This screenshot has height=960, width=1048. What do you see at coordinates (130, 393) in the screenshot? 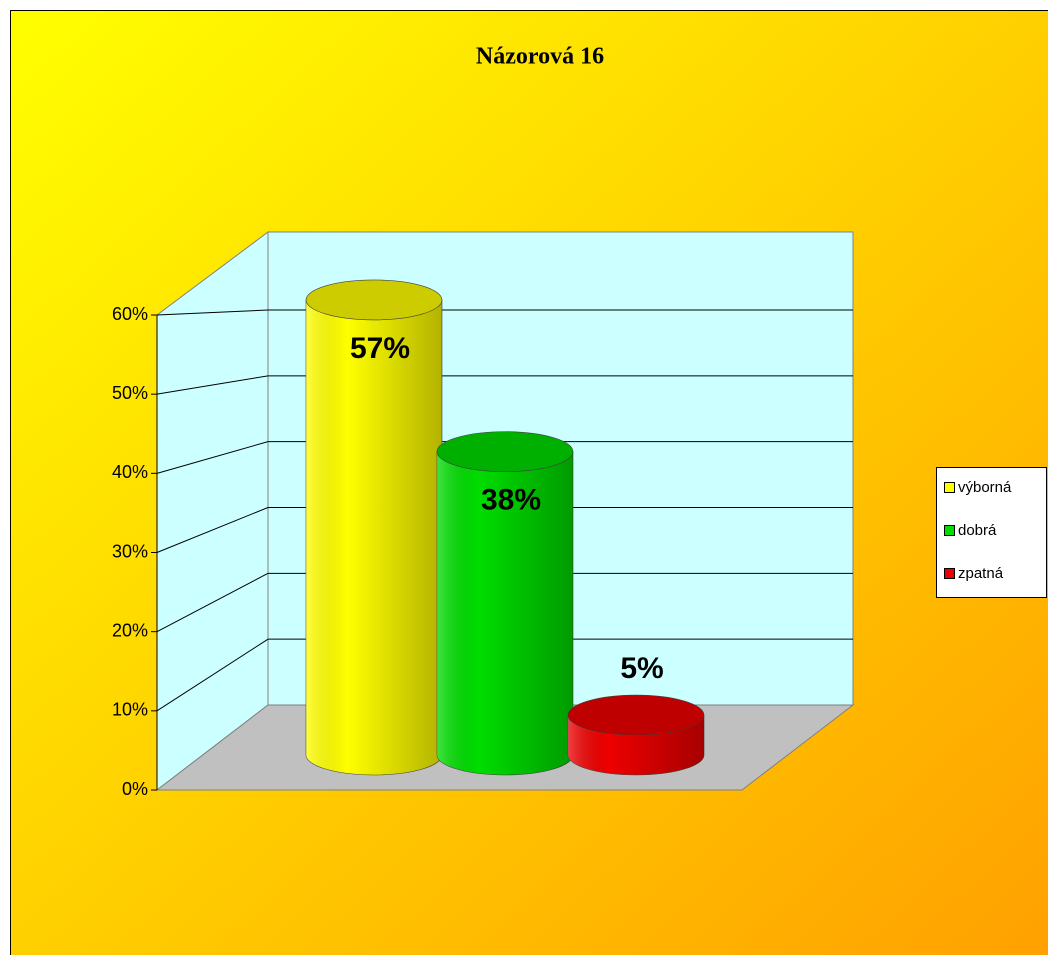
I see `y-tick-label: 50%` at bounding box center [130, 393].